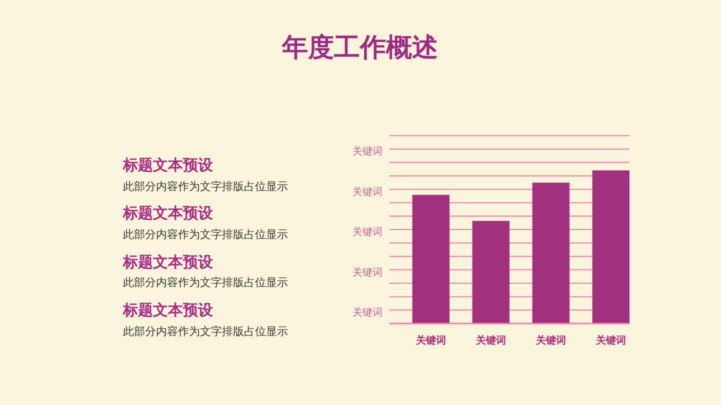 Image resolution: width=721 pixels, height=405 pixels. I want to click on text: 年度工作概述, so click(359, 48).